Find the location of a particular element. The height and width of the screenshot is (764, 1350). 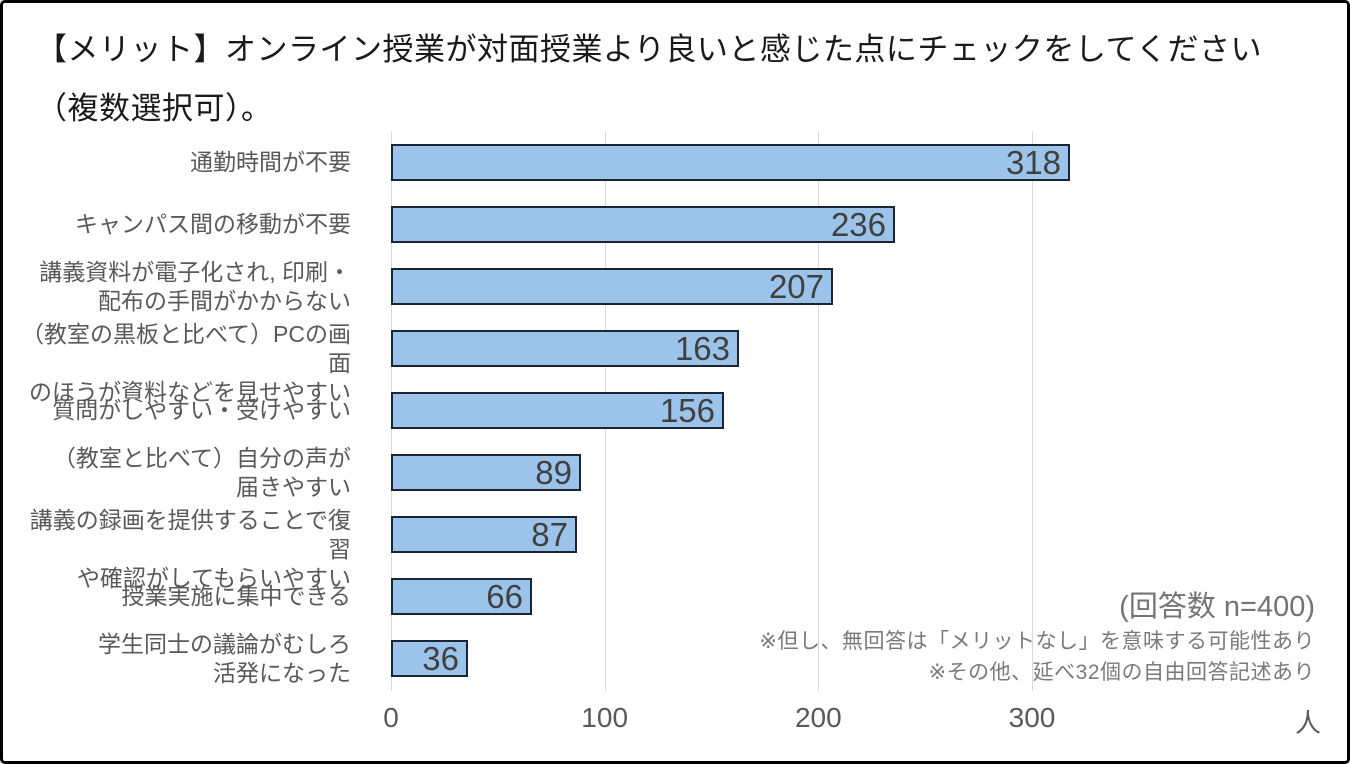

category-label: （教室と比べて）自分の声が 届きやすい is located at coordinates (201, 472).